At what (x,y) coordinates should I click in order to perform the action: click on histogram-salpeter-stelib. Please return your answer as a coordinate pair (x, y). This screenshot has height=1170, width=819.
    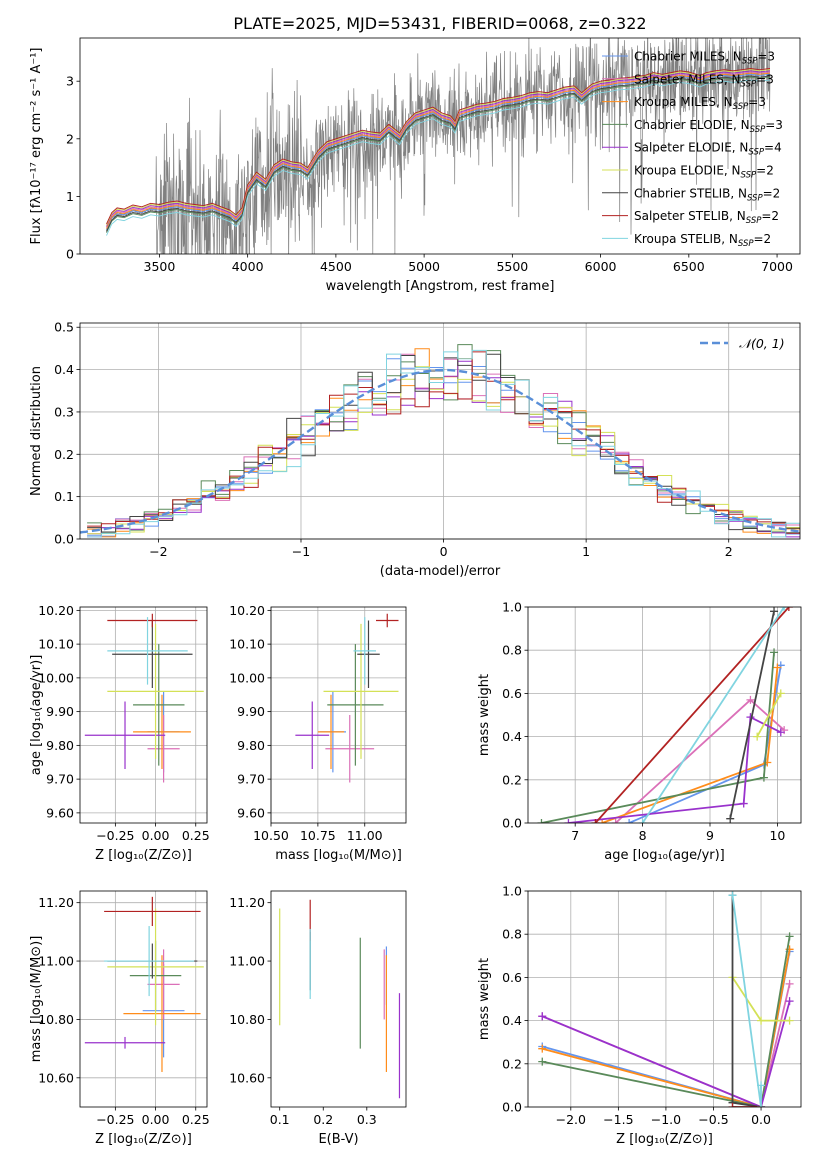
    Looking at the image, I should click on (443, 442).